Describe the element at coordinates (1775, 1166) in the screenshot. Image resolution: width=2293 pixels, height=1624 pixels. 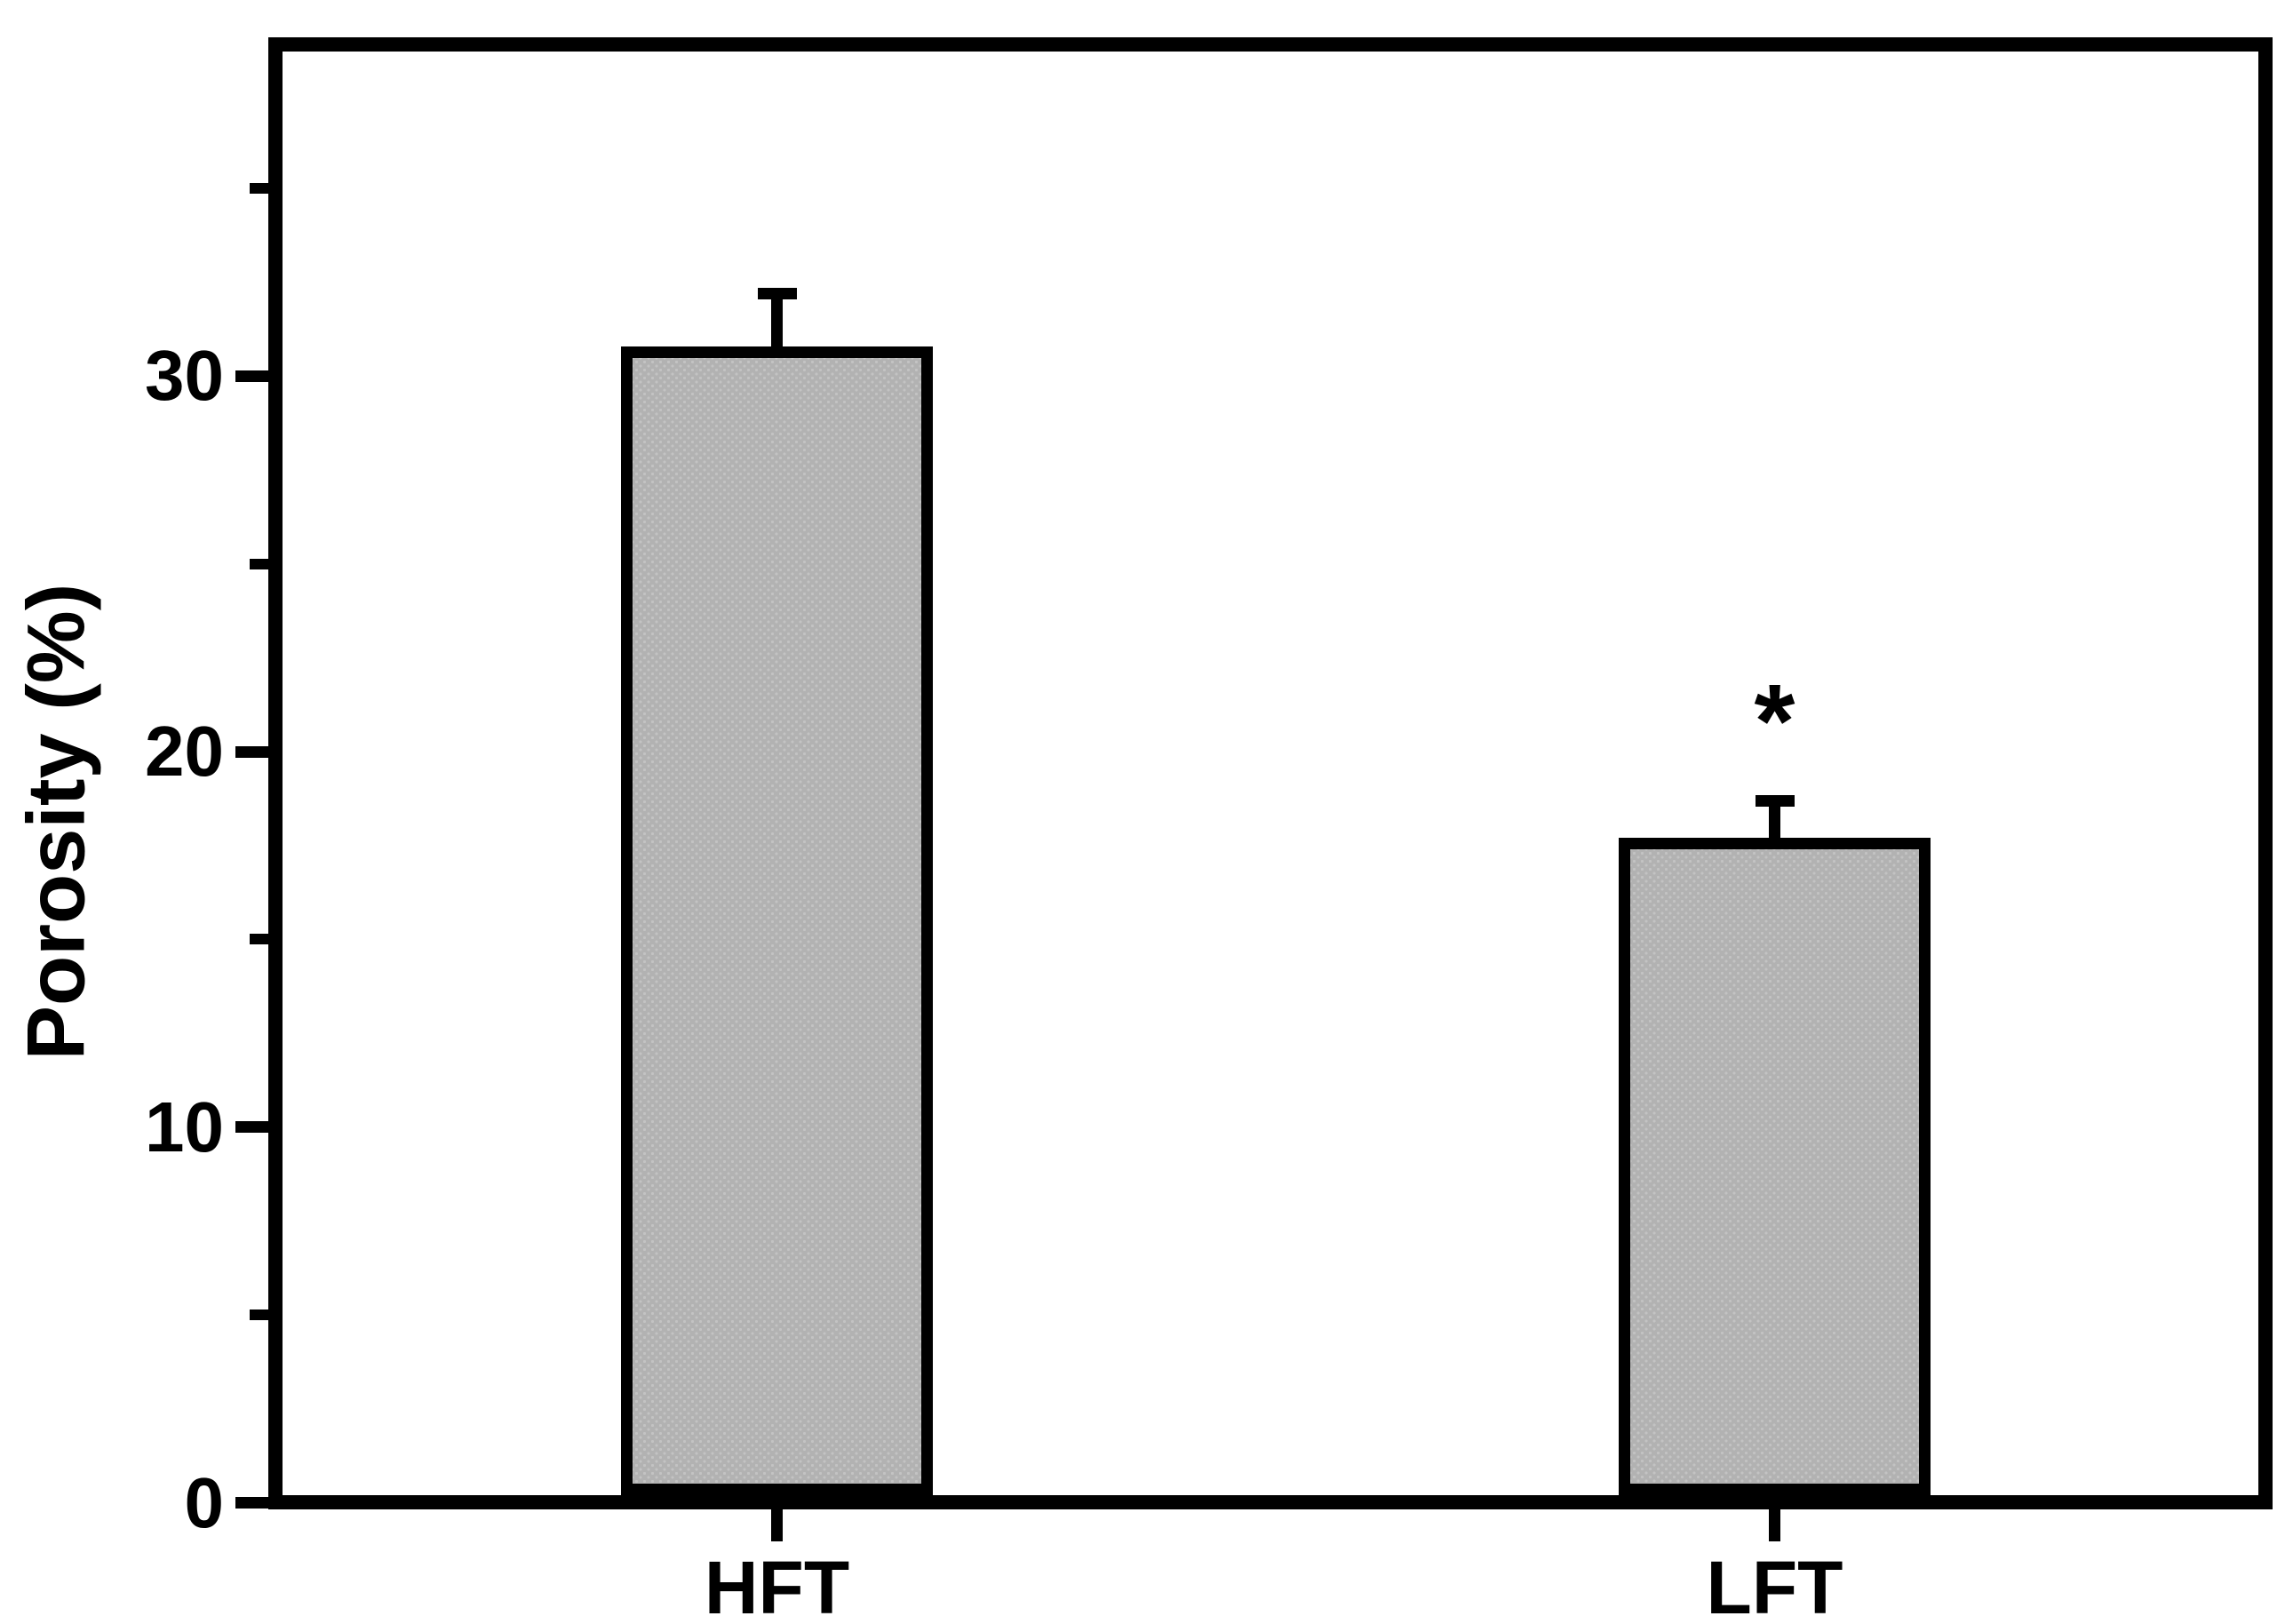
I see `bar-LFT` at that location.